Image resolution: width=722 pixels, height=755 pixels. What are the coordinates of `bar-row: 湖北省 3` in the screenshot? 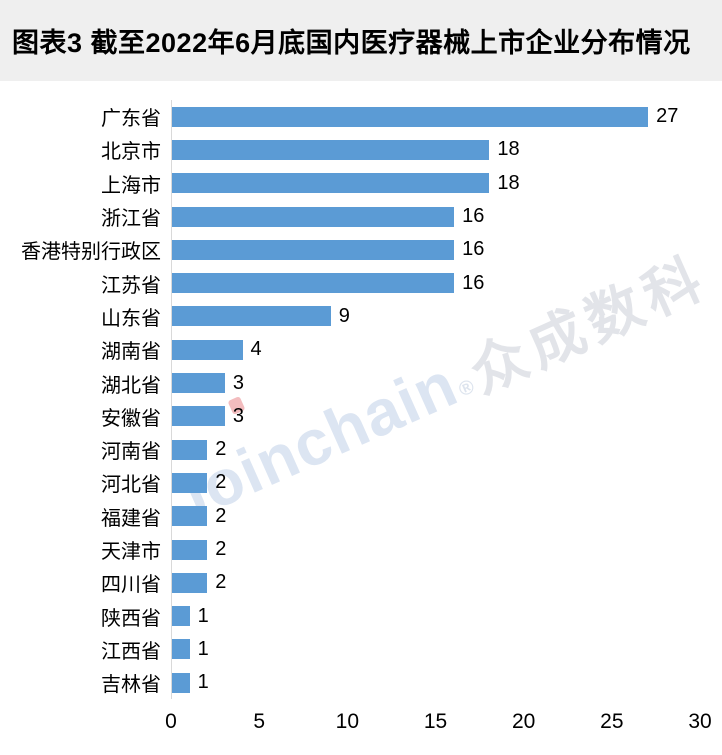 It's located at (350, 383).